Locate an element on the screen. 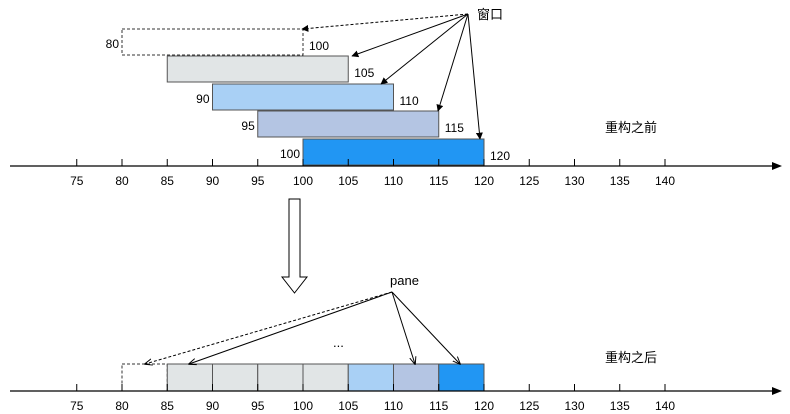 Image resolution: width=790 pixels, height=414 pixels. top-tick-label: 110 is located at coordinates (393, 181).